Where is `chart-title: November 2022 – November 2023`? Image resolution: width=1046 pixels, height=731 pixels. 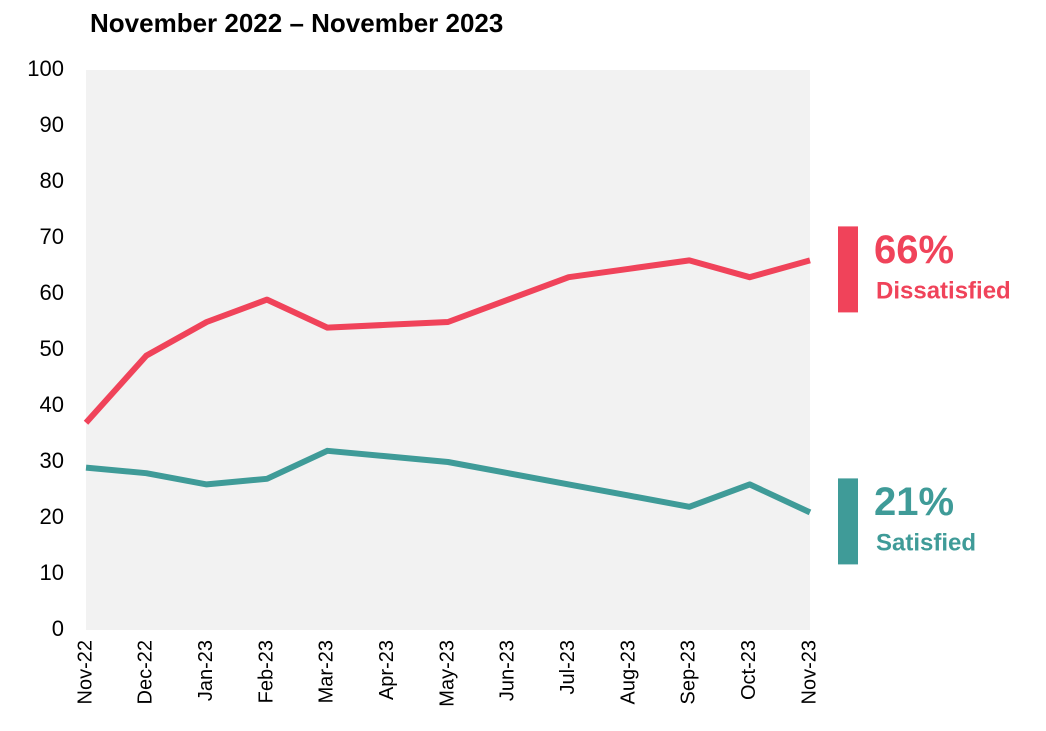 chart-title: November 2022 – November 2023 is located at coordinates (296, 23).